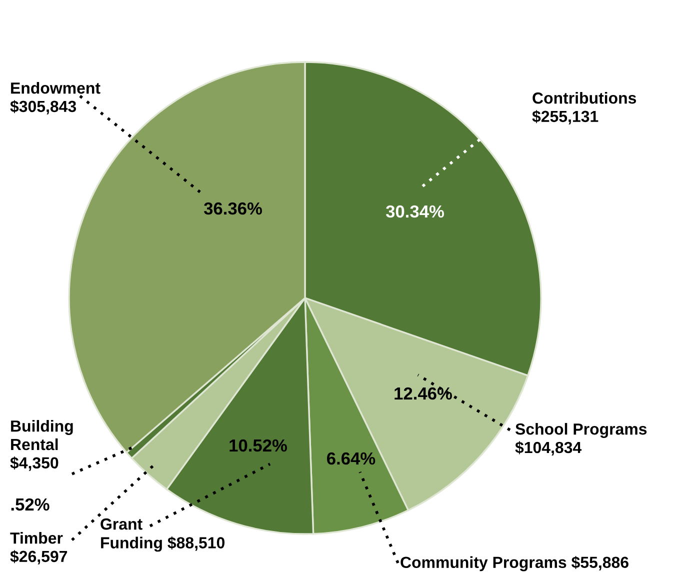 This screenshot has height=584, width=687. I want to click on slice-label: Contributions, so click(584, 98).